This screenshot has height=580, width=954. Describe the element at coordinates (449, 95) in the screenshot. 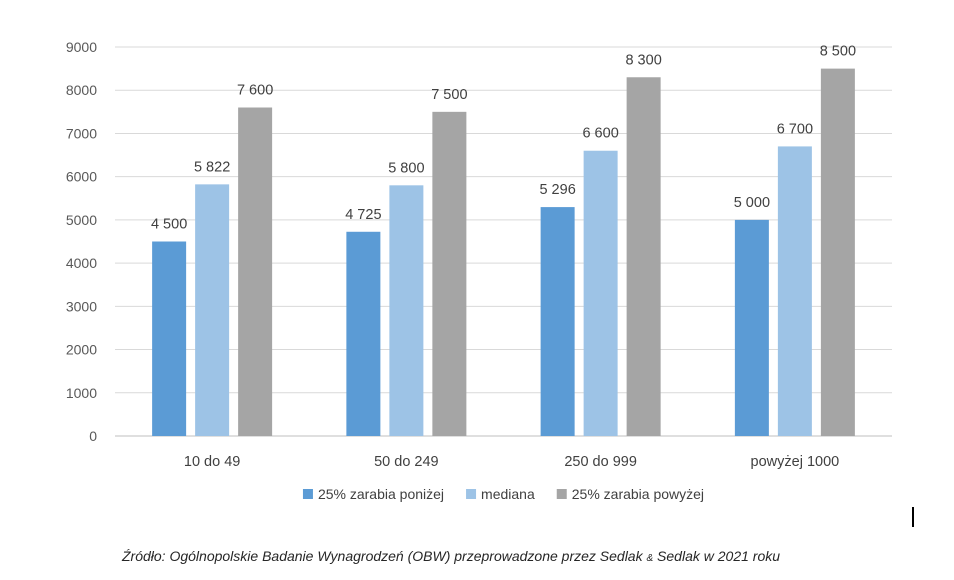

I see `data-label: 7 500` at that location.